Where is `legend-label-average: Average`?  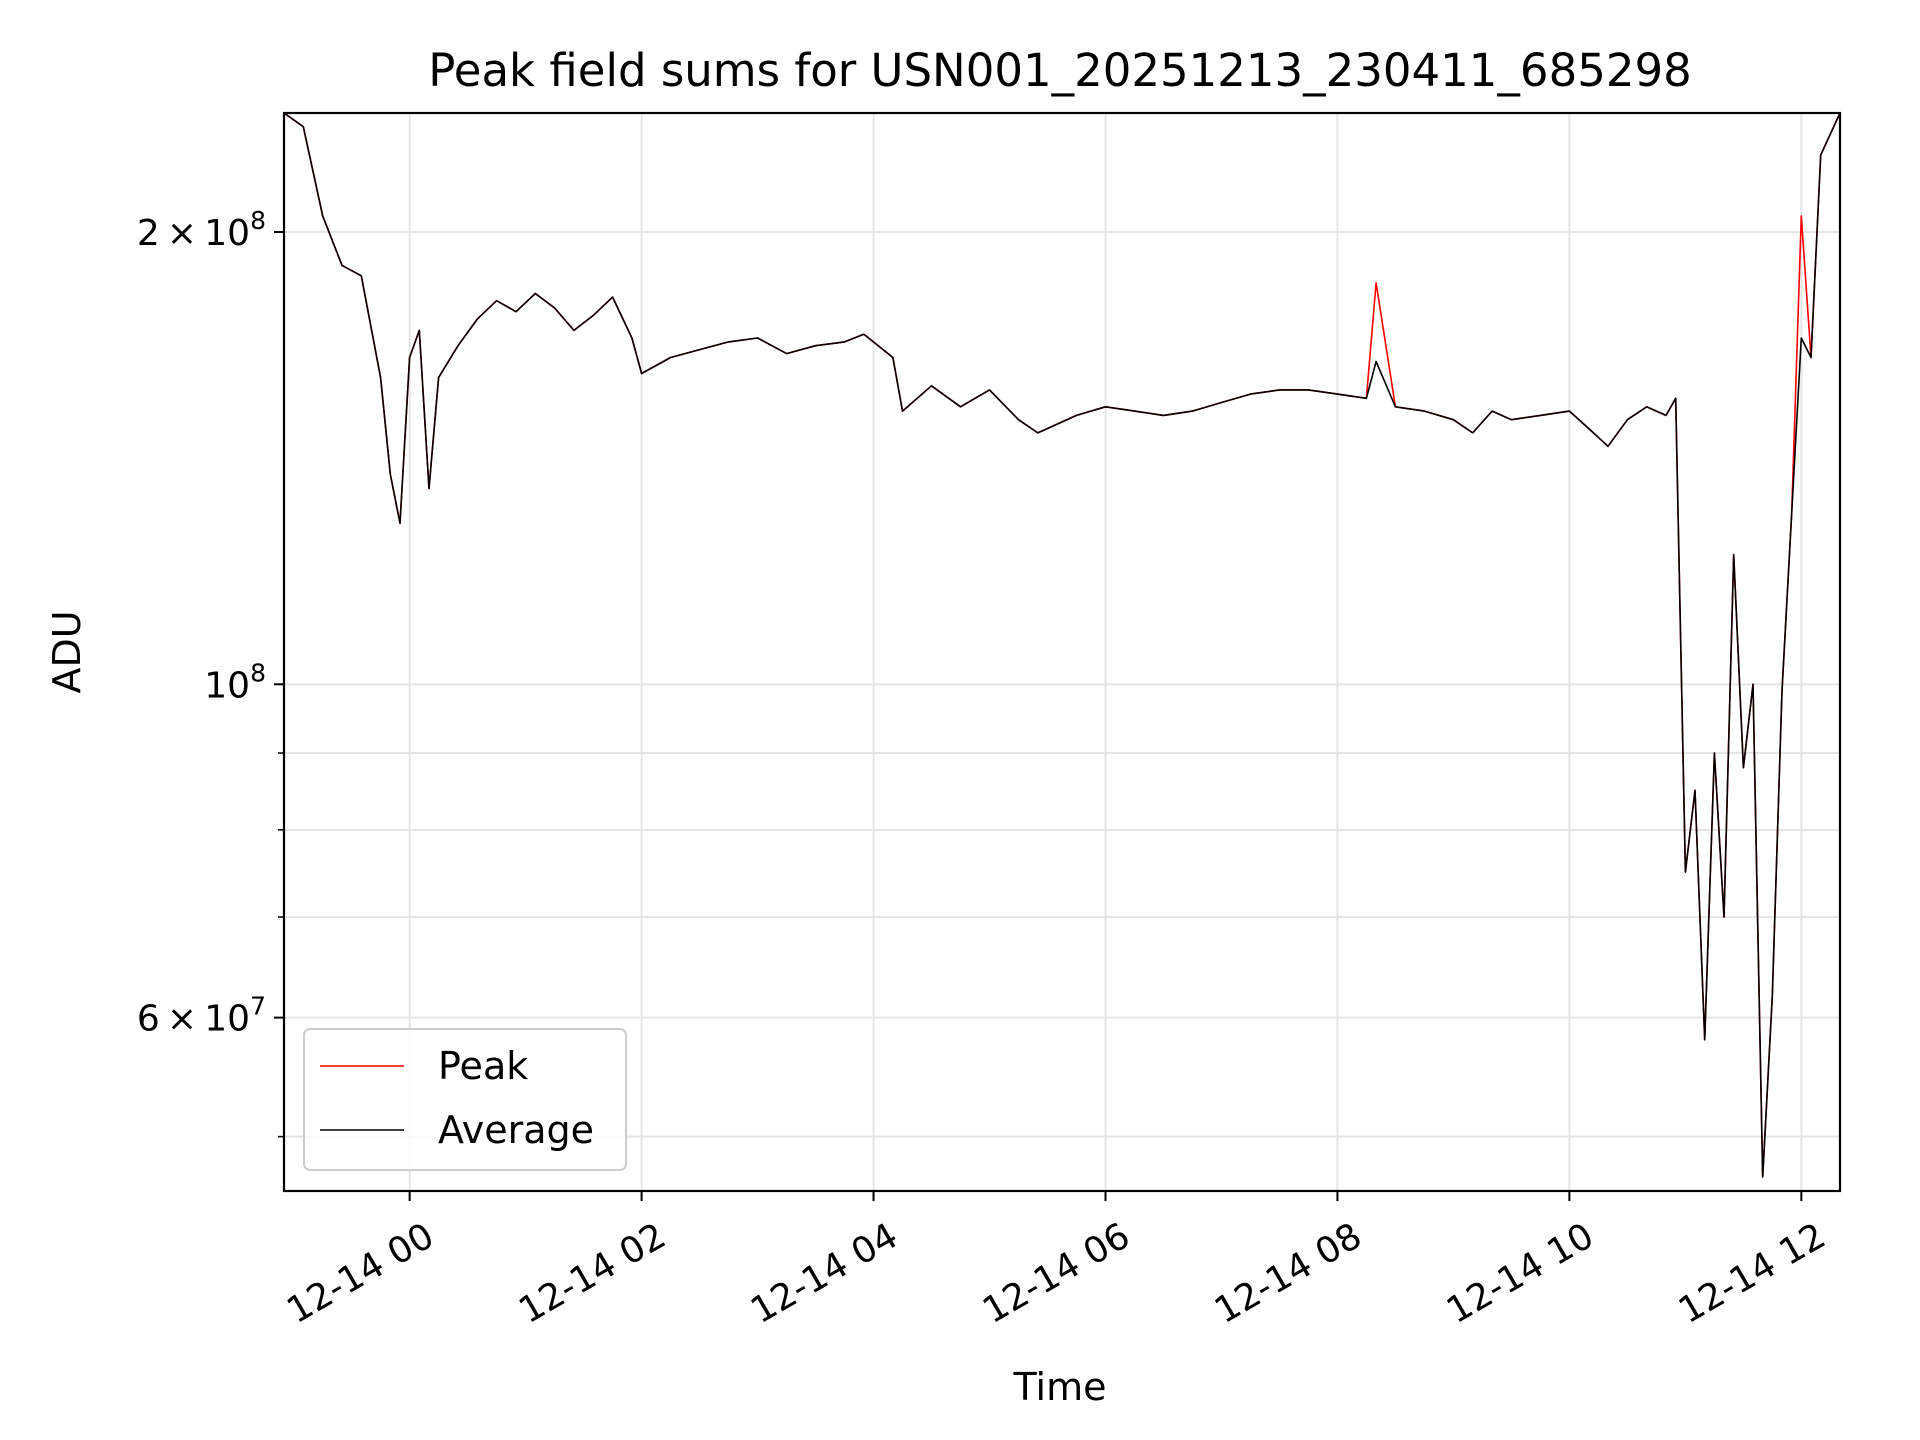 legend-label-average: Average is located at coordinates (516, 1130).